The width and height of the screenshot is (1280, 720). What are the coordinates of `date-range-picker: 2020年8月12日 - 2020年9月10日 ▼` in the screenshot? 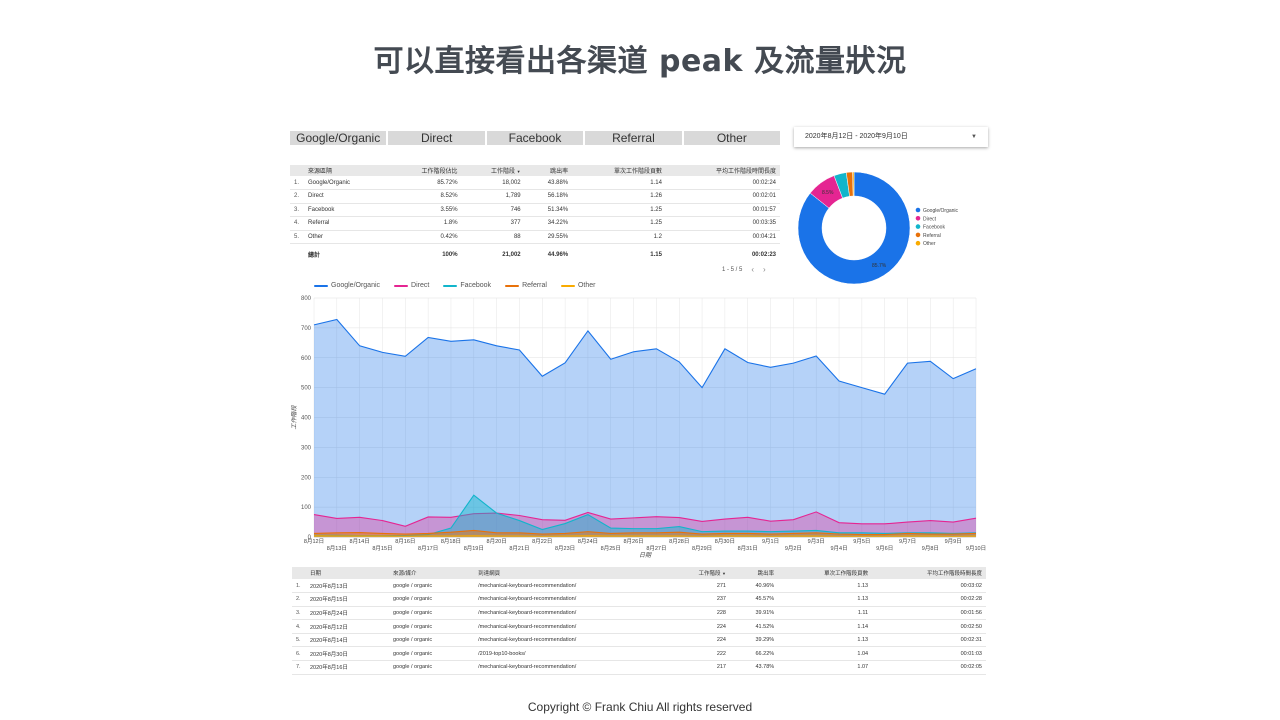 It's located at (891, 137).